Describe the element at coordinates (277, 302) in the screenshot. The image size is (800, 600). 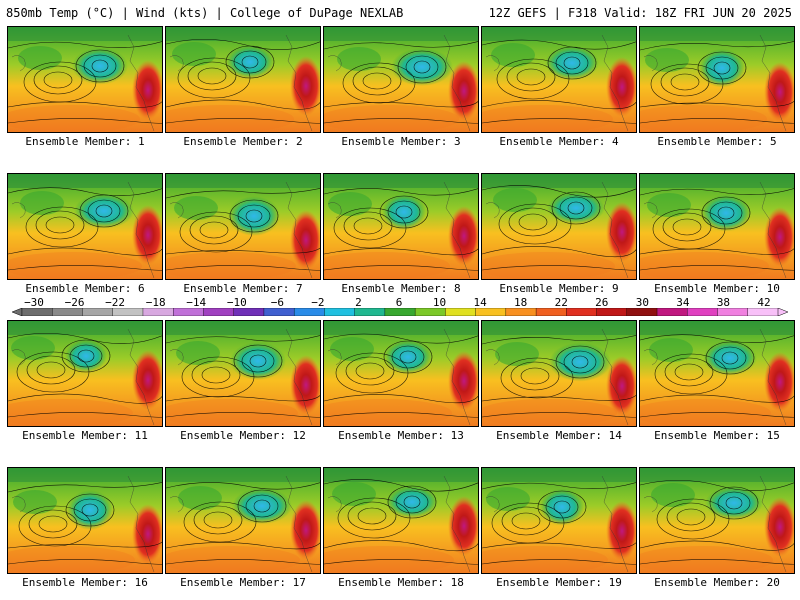
I see `colorbar-tick-label: −6` at that location.